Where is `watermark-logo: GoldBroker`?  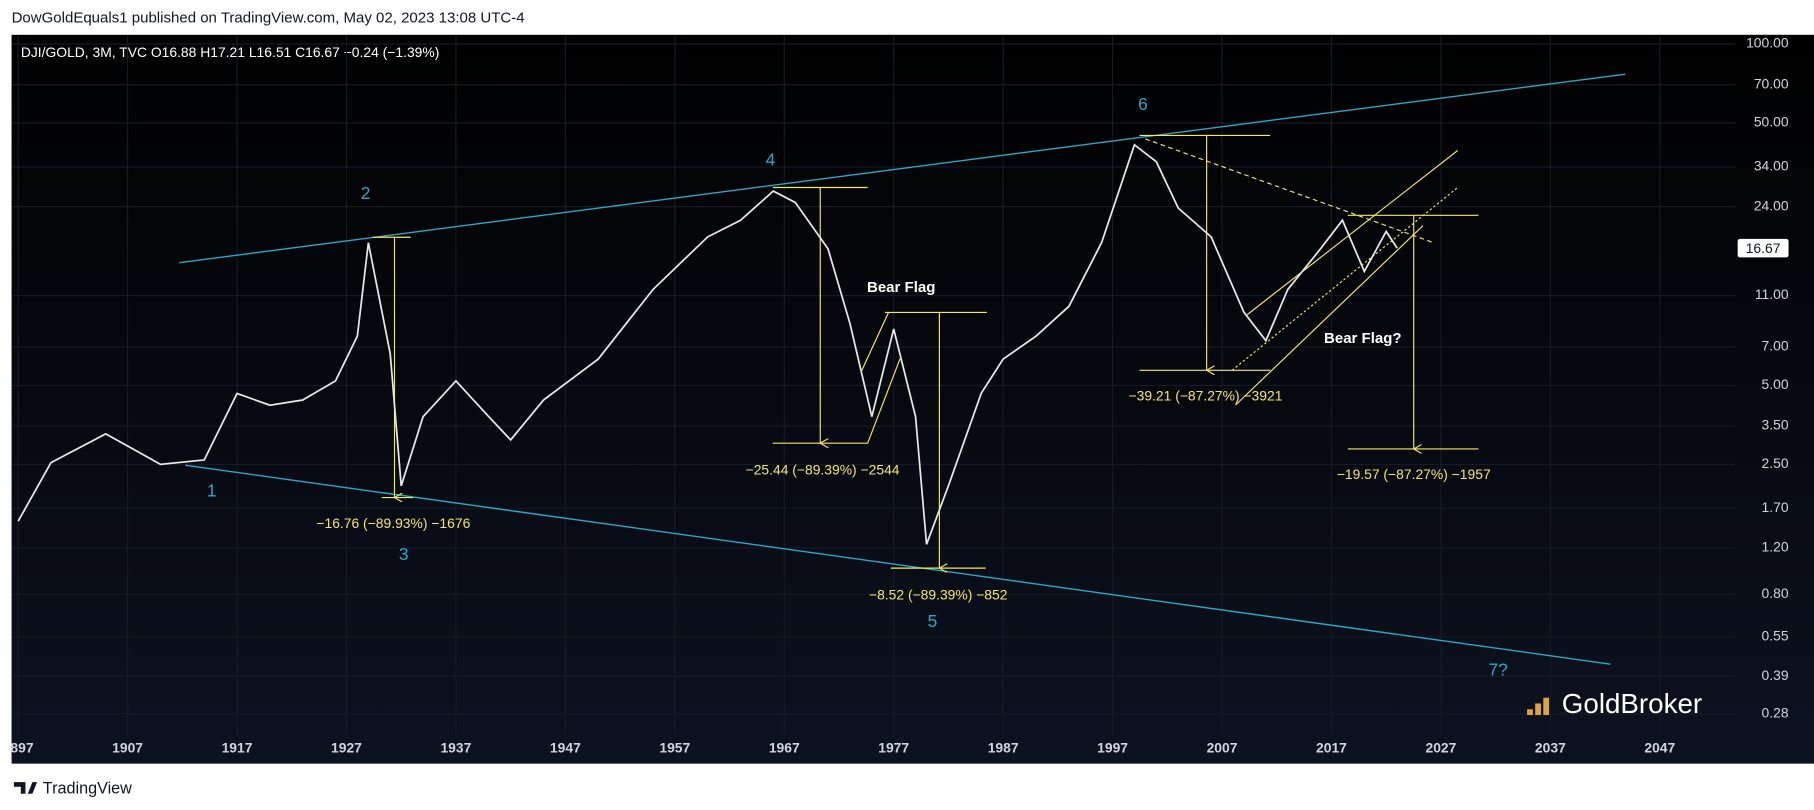 watermark-logo: GoldBroker is located at coordinates (1614, 703).